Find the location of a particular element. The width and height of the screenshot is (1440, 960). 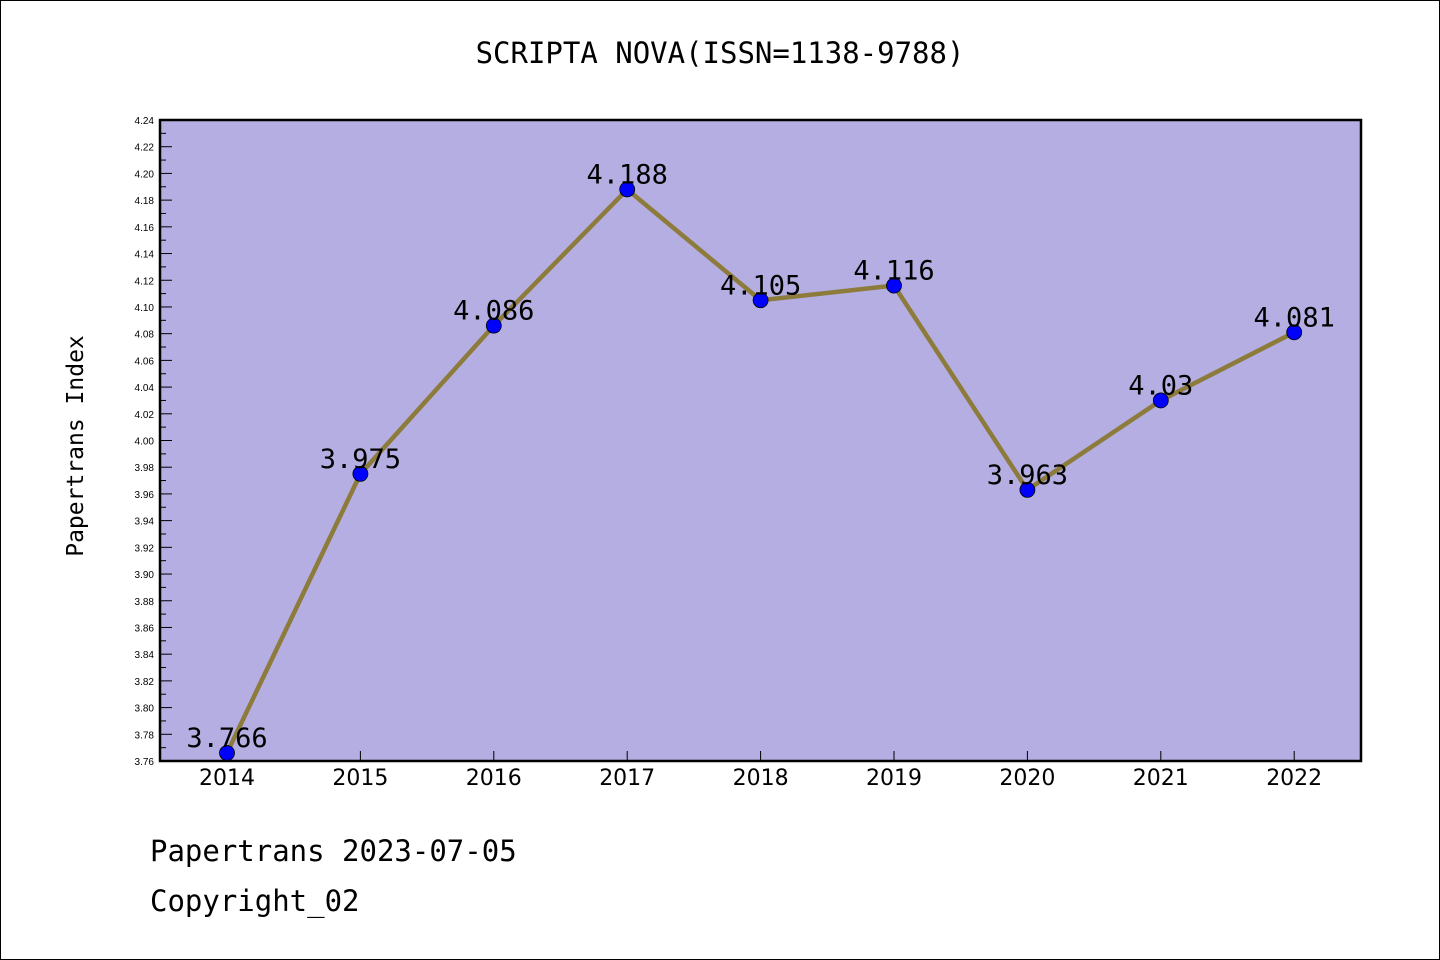

y-tick-label: 3.90 is located at coordinates (145, 575).